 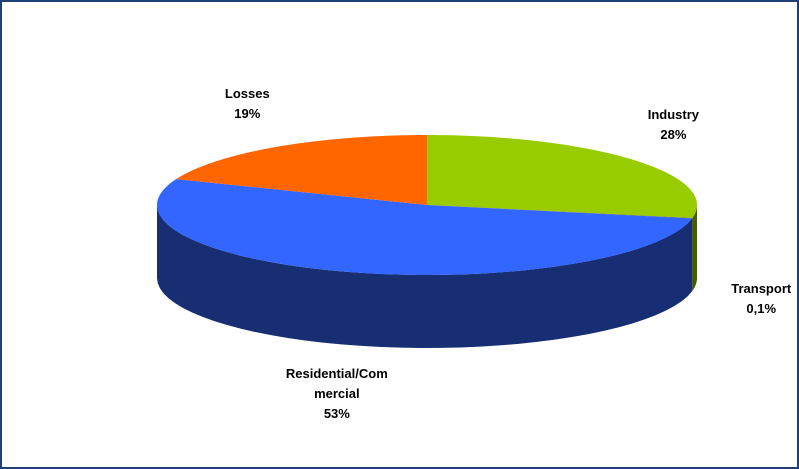 I want to click on value-label: 0,1%, so click(x=761, y=308).